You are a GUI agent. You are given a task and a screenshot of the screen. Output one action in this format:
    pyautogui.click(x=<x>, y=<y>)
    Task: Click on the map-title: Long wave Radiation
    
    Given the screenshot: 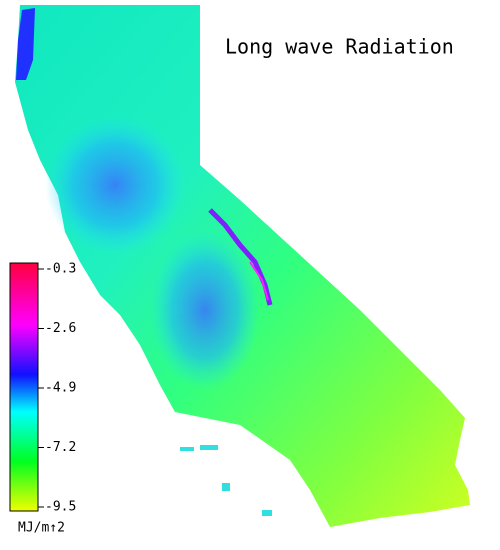 What is the action you would take?
    pyautogui.click(x=339, y=47)
    